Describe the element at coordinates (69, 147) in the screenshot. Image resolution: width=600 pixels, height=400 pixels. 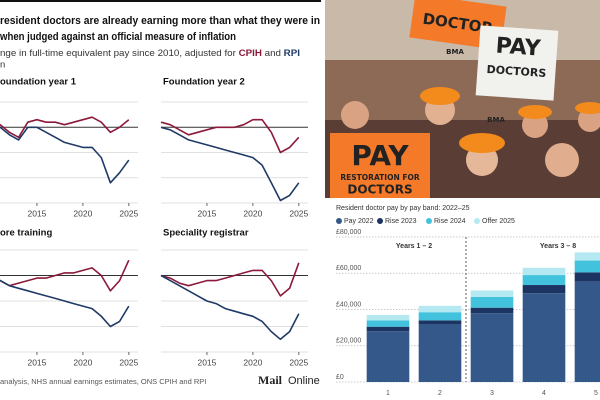
I see `line-panel: oundation year 1 2015 2020 2025` at that location.